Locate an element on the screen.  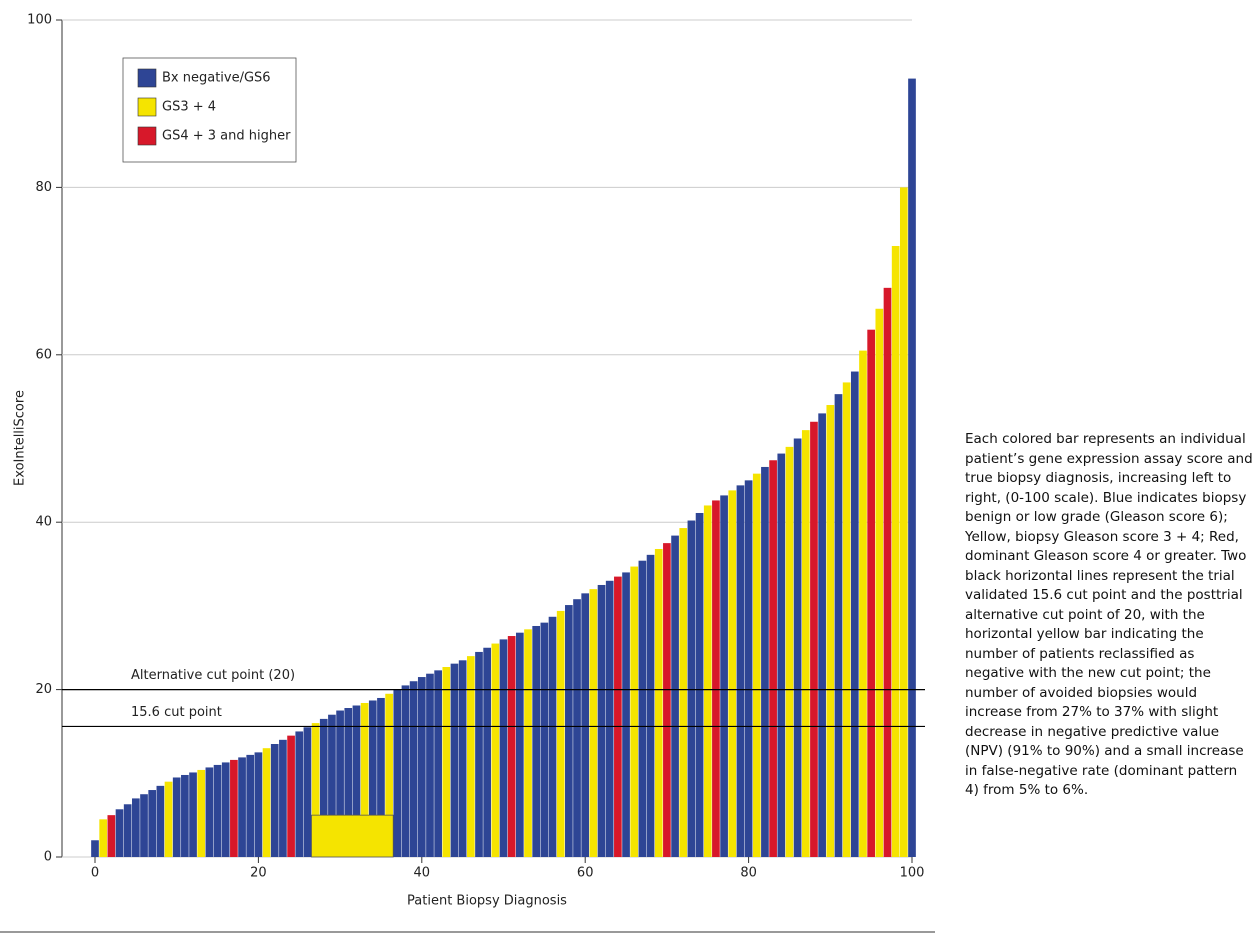
x-tick-label: 20 is located at coordinates (258, 873).